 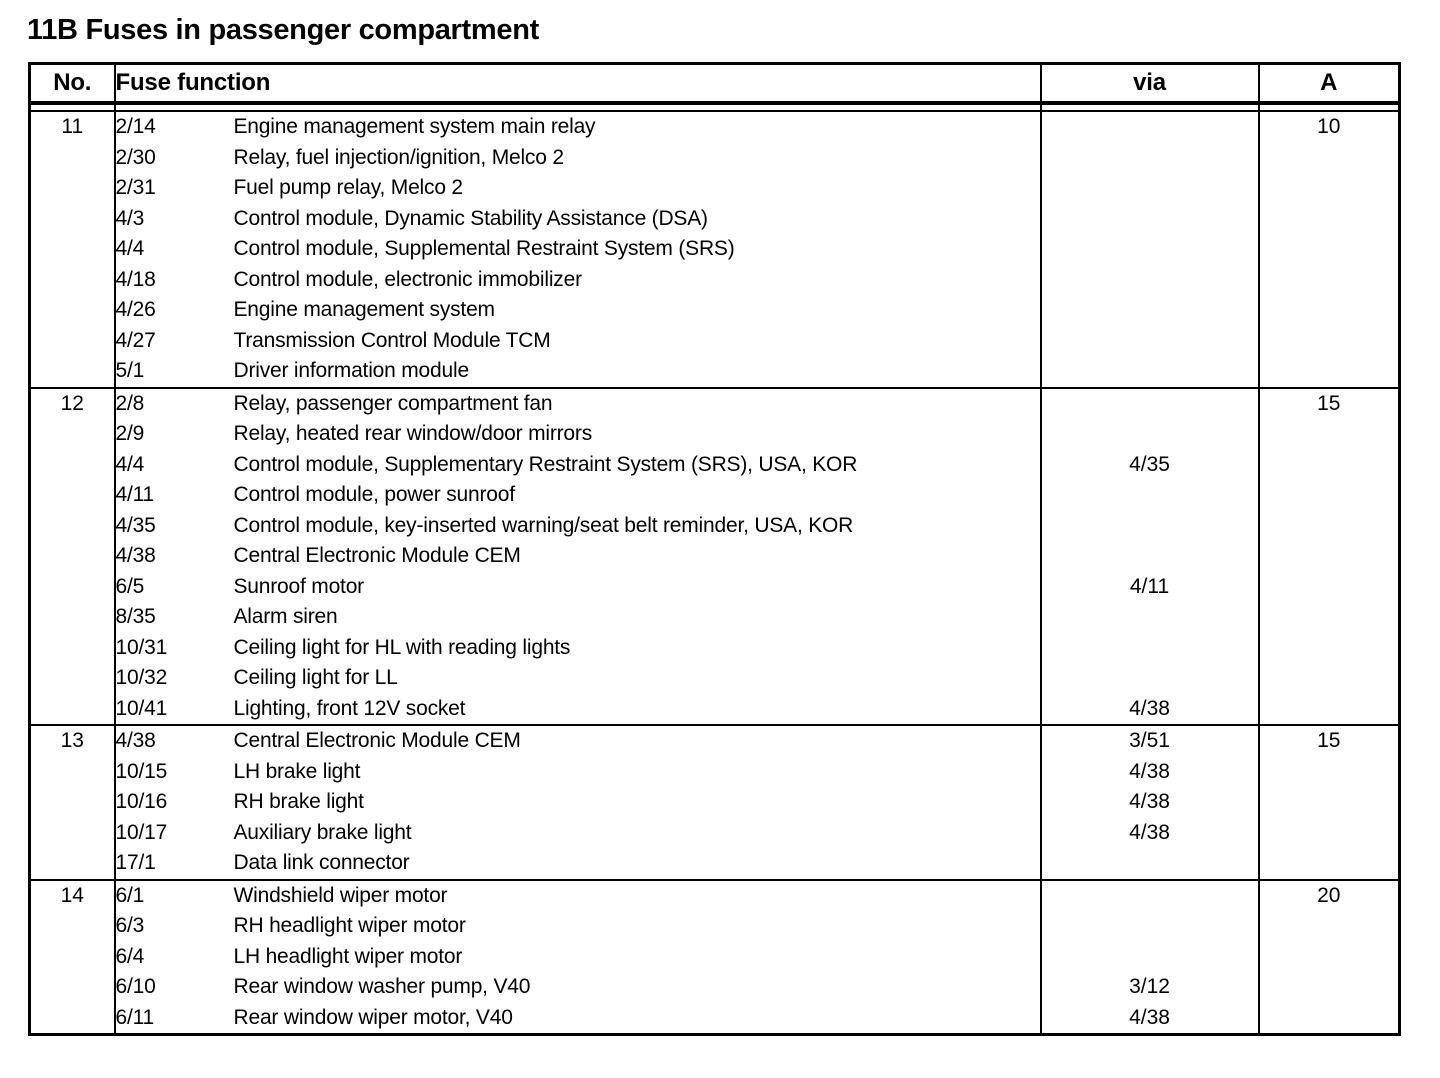 What do you see at coordinates (340, 895) in the screenshot?
I see `fuse-description: Windshield wiper motor` at bounding box center [340, 895].